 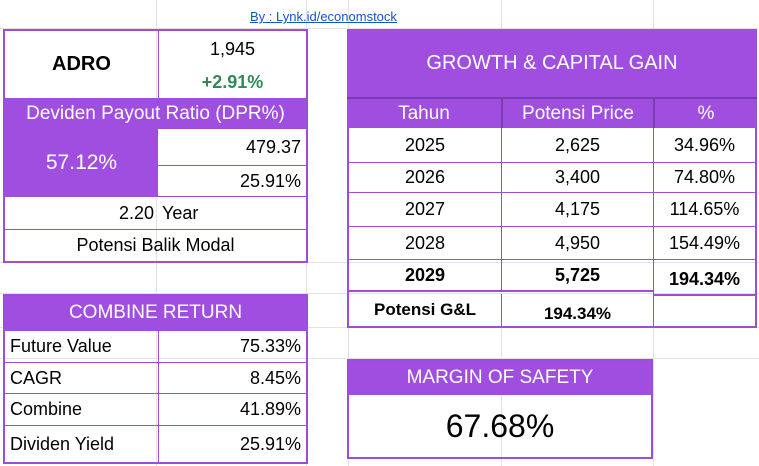 I want to click on col-header-price: Potensi Price, so click(x=577, y=112).